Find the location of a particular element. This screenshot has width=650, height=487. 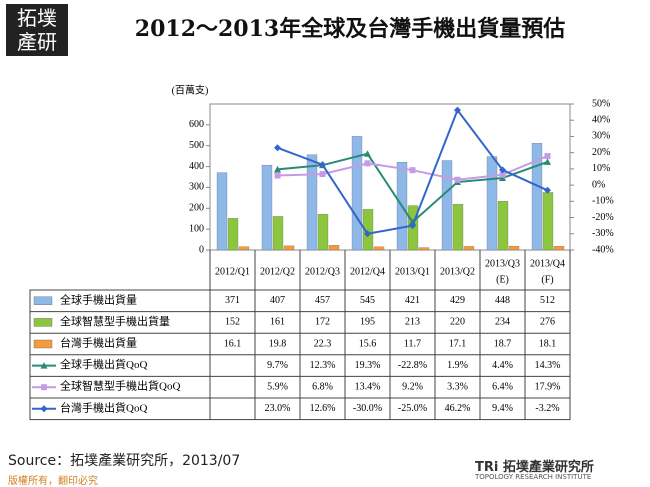

table-value: 172 is located at coordinates (322, 322).